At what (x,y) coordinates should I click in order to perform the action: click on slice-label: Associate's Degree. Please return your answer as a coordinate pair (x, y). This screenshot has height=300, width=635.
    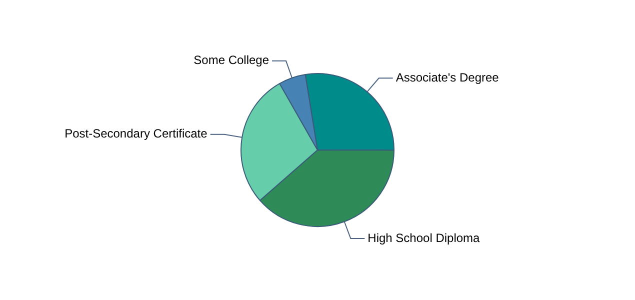
    Looking at the image, I should click on (448, 77).